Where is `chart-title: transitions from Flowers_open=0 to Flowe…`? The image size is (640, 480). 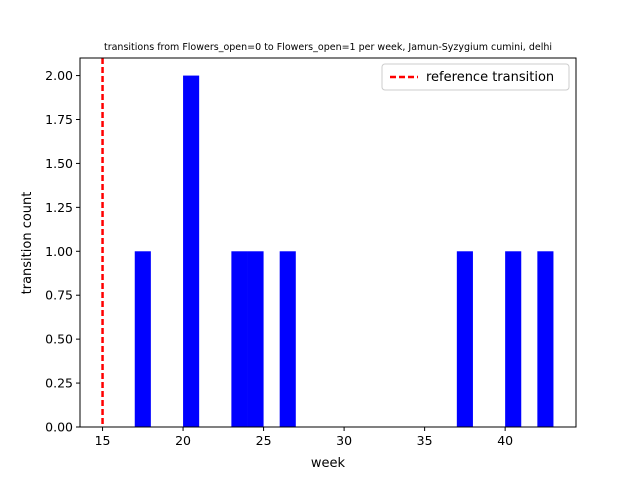
chart-title: transitions from Flowers_open=0 to Flowe… is located at coordinates (328, 47).